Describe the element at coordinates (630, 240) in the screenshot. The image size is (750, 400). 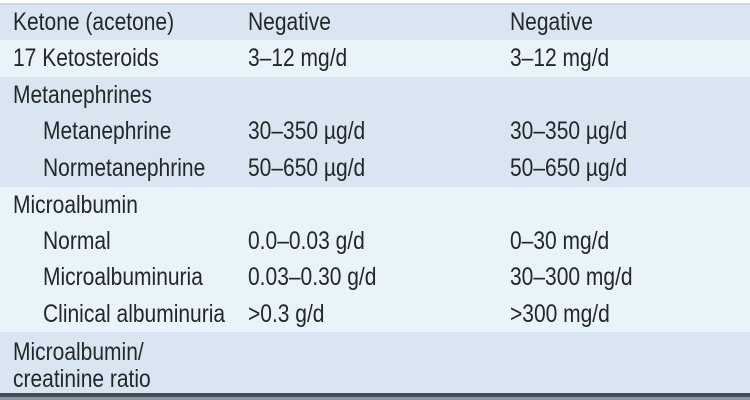
I see `value-cell-2: 0–30 mg/d` at that location.